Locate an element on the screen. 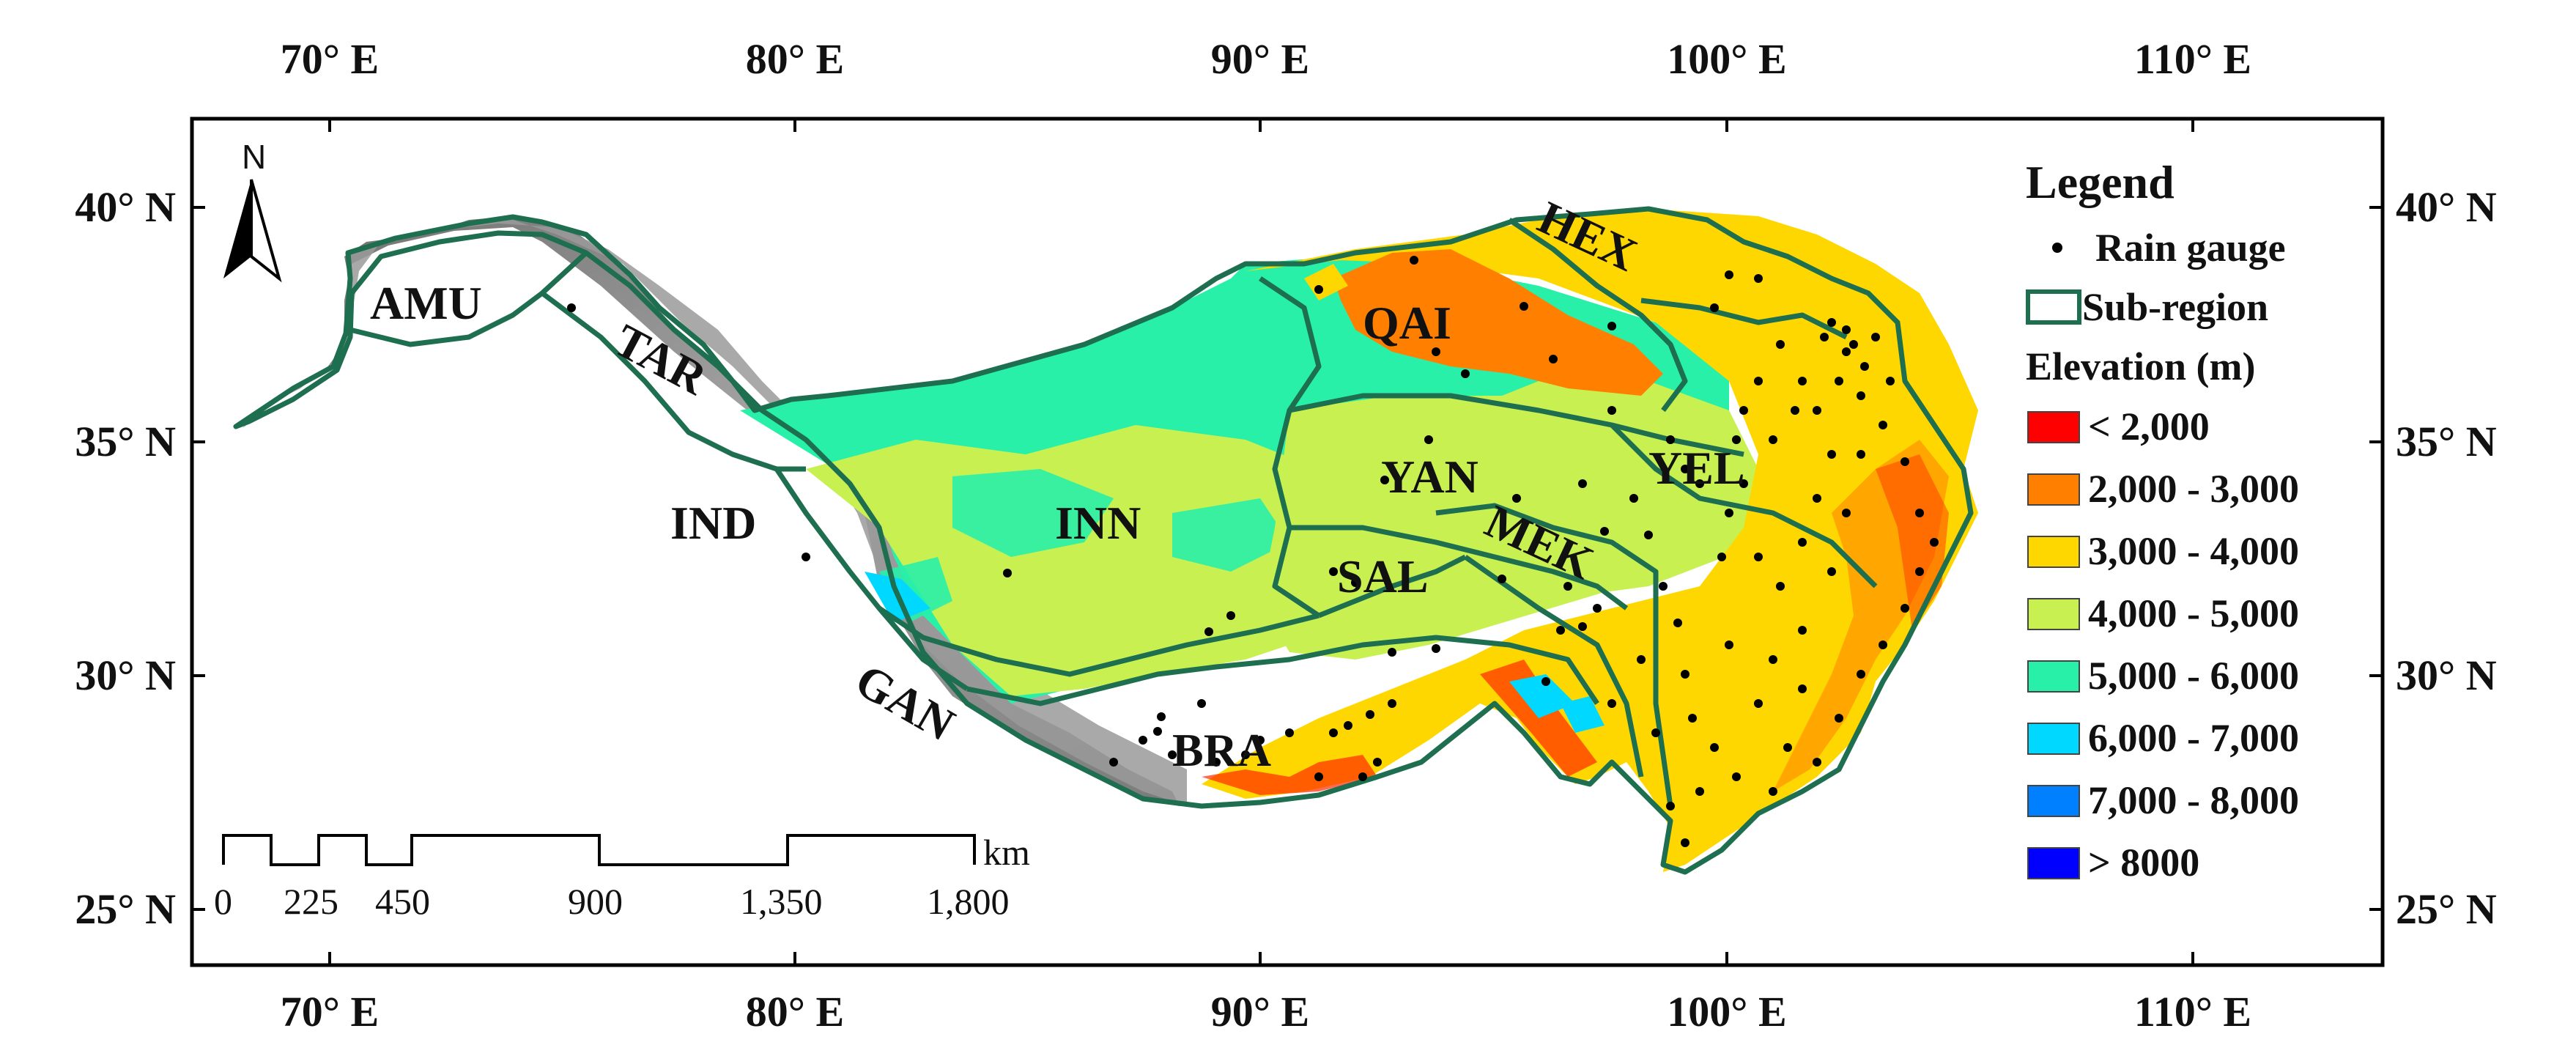 The width and height of the screenshot is (2576, 1056). scale-label: 0 is located at coordinates (223, 901).